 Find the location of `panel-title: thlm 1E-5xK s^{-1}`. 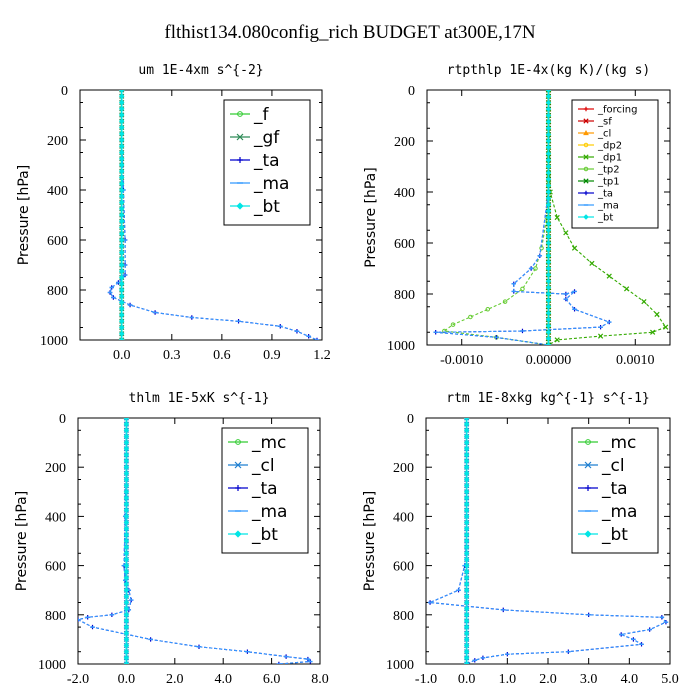

panel-title: thlm 1E-5xK s^{-1} is located at coordinates (199, 398).